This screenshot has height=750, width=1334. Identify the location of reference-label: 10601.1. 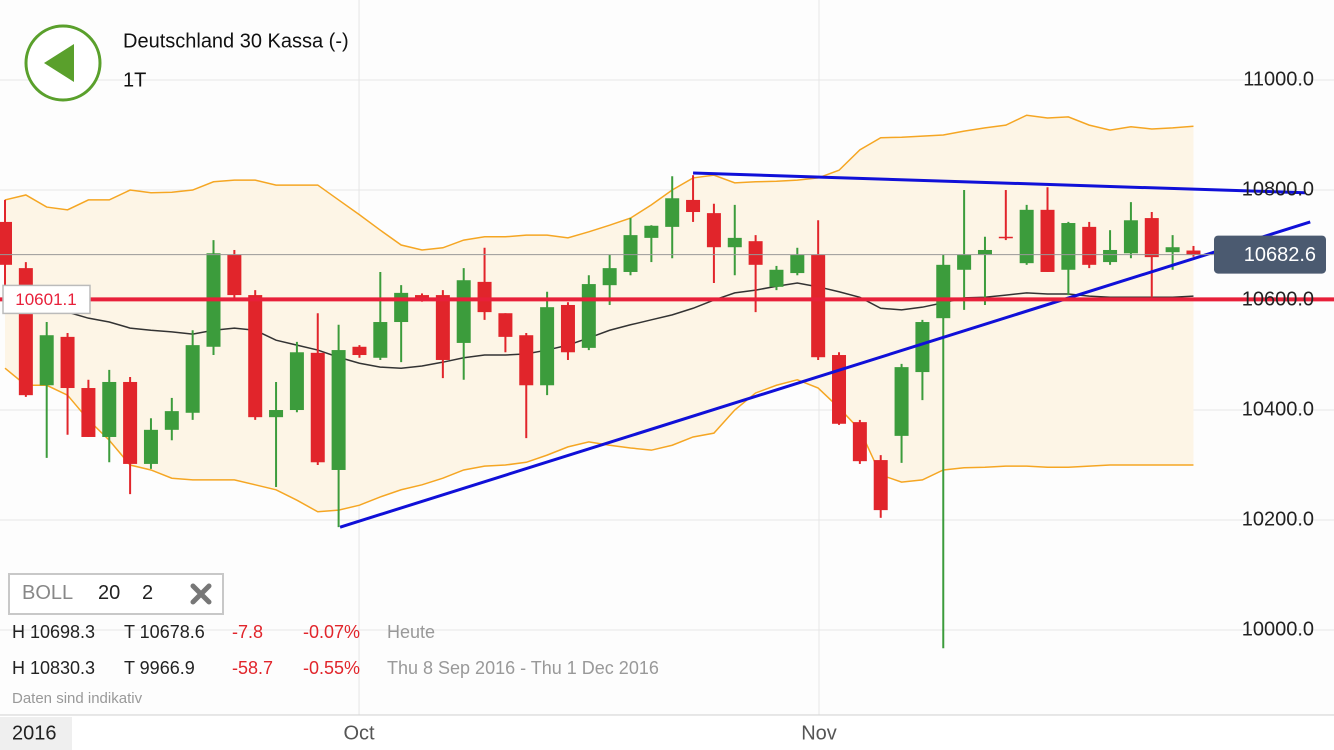
(45, 299).